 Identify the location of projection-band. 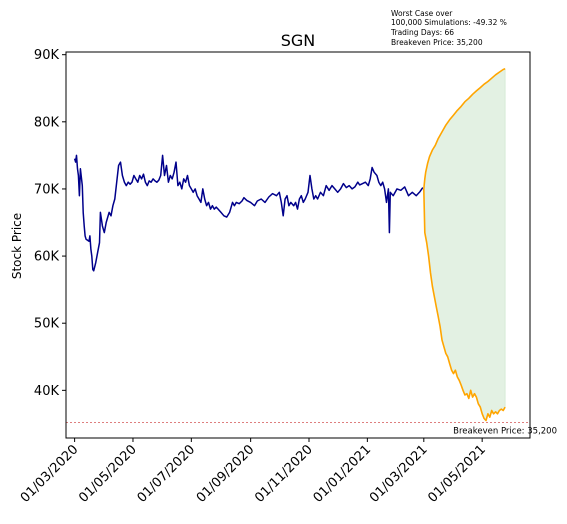
(464, 245).